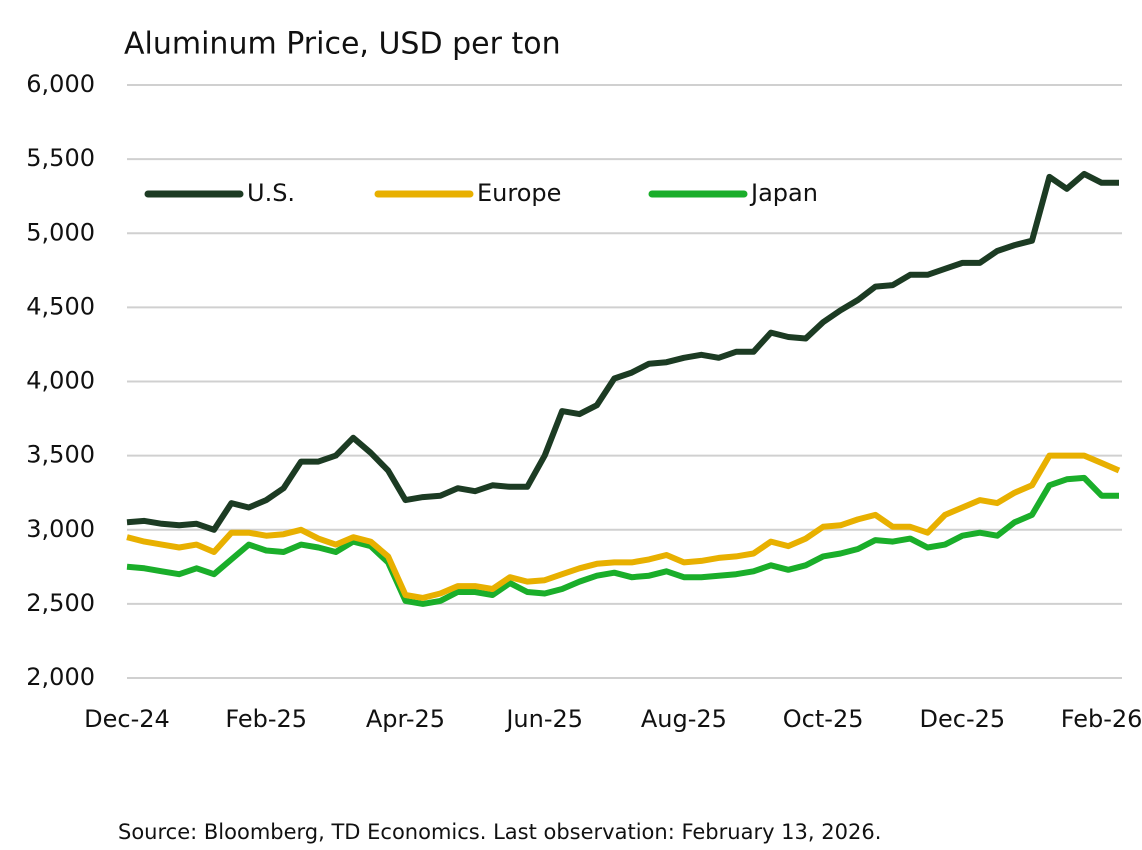  I want to click on y-tick-label: 4,500, so click(60, 306).